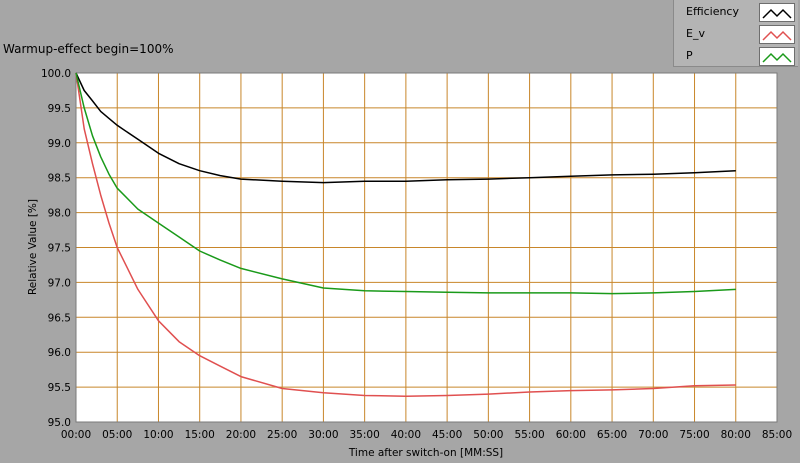 The height and width of the screenshot is (463, 800). What do you see at coordinates (529, 435) in the screenshot?
I see `x-tick-label: 55:00` at bounding box center [529, 435].